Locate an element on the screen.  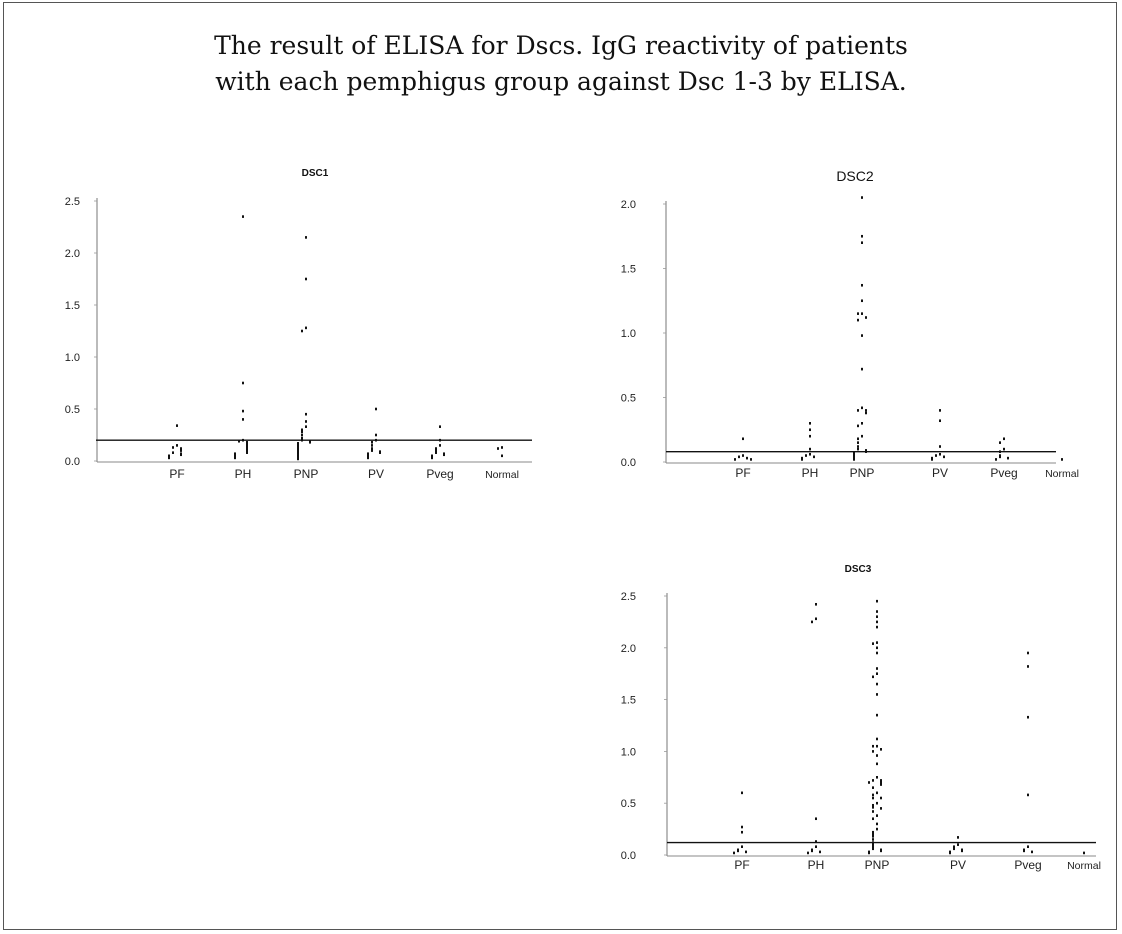
chart1-y-tick-label: 0.0 is located at coordinates (72, 462).